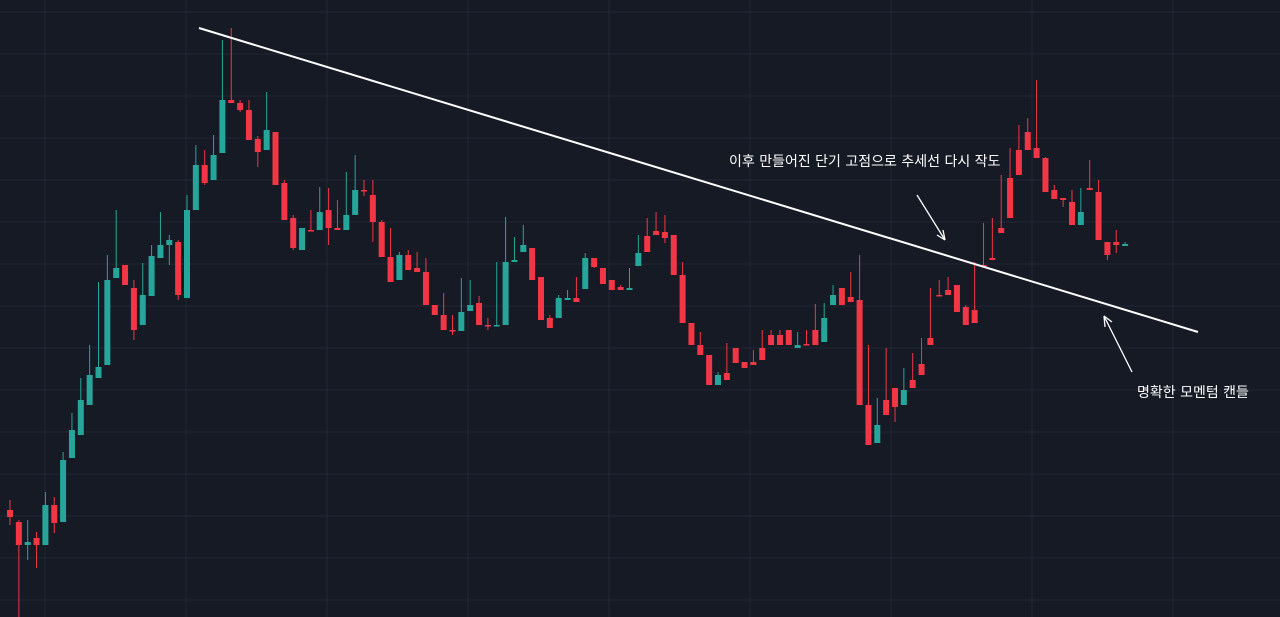 This screenshot has height=617, width=1280. Describe the element at coordinates (1108, 321) in the screenshot. I see `annotation-momentum-arrowhead` at that location.